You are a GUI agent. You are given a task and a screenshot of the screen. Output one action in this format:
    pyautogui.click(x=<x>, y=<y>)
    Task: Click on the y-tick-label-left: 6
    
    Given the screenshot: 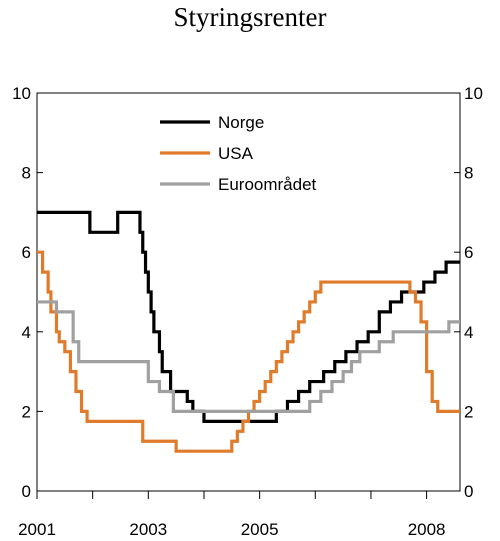 What is the action you would take?
    pyautogui.click(x=26, y=252)
    